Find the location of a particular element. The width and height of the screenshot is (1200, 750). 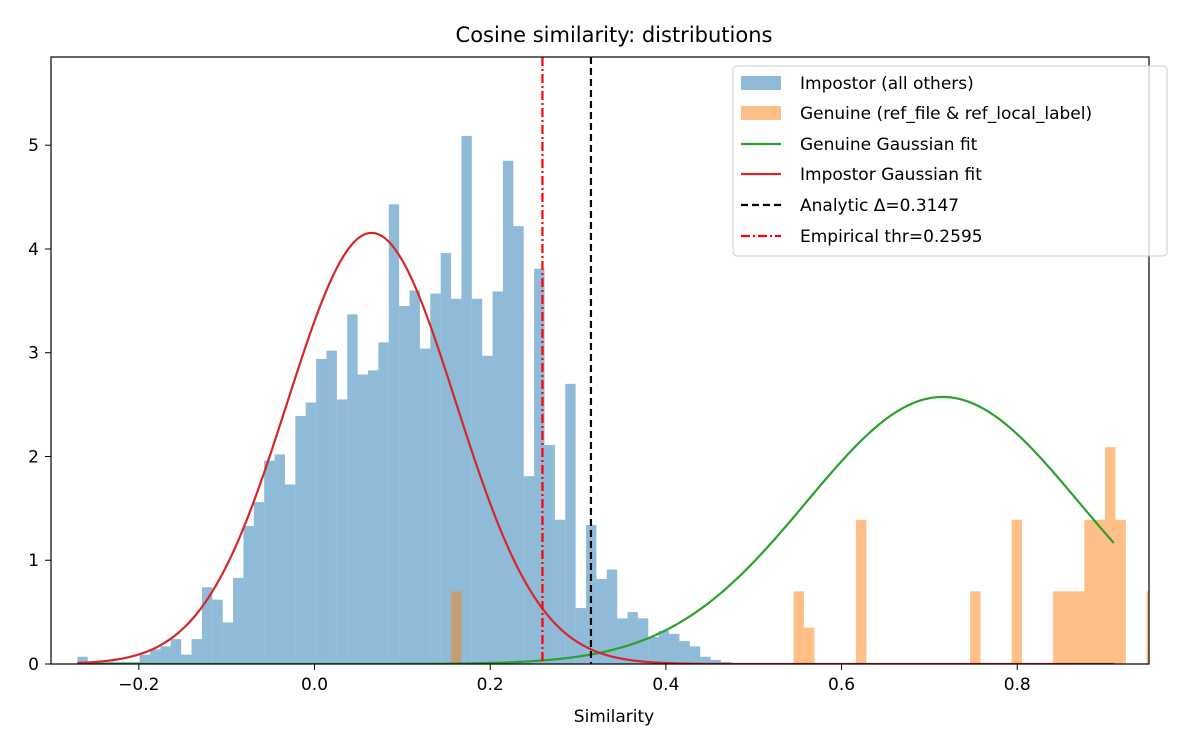

y-tick-label: 2 is located at coordinates (33, 457).